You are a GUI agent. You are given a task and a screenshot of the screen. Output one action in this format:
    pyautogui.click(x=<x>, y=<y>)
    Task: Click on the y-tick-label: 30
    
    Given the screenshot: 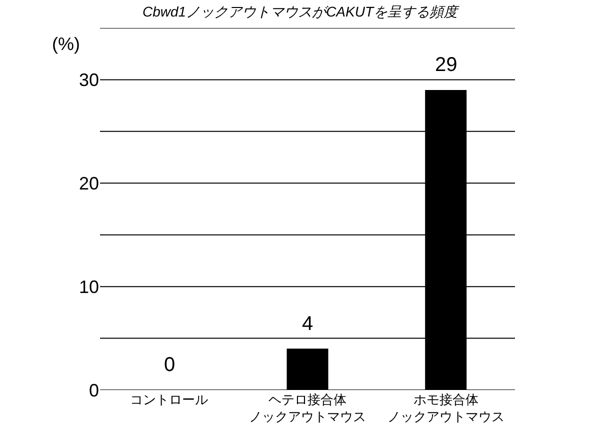 What is the action you would take?
    pyautogui.click(x=88, y=80)
    